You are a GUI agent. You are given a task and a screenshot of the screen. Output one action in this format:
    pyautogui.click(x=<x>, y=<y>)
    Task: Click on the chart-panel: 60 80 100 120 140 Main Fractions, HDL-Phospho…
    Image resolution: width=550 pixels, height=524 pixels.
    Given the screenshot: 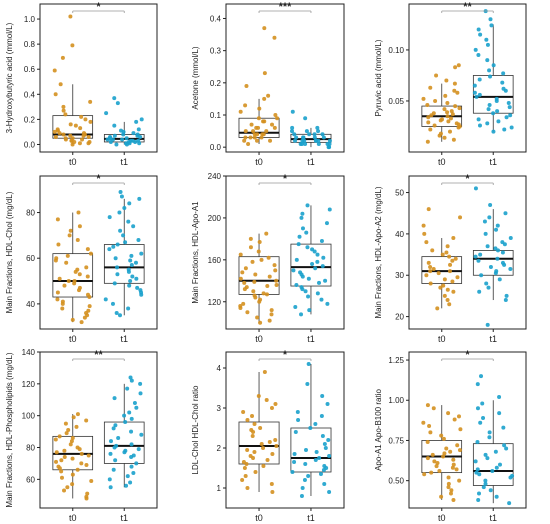 What is the action you would take?
    pyautogui.click(x=81, y=435)
    